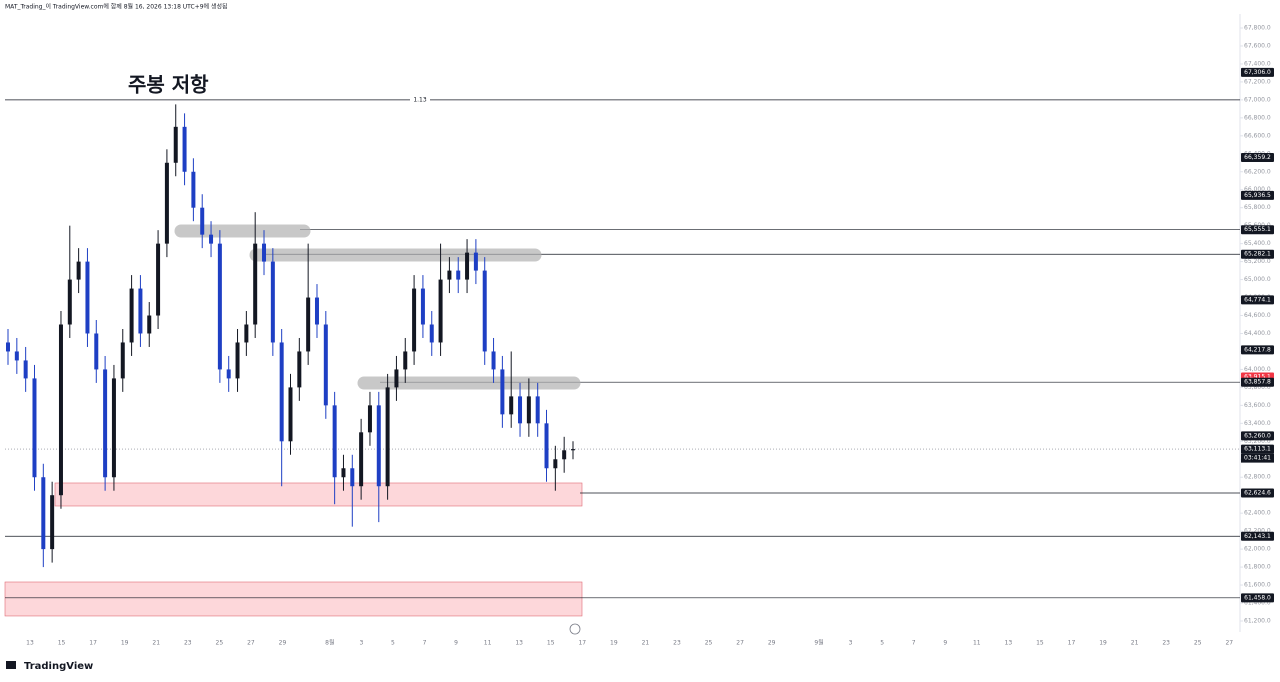  I want to click on y-tick-label: 66,200.0, so click(1257, 171).